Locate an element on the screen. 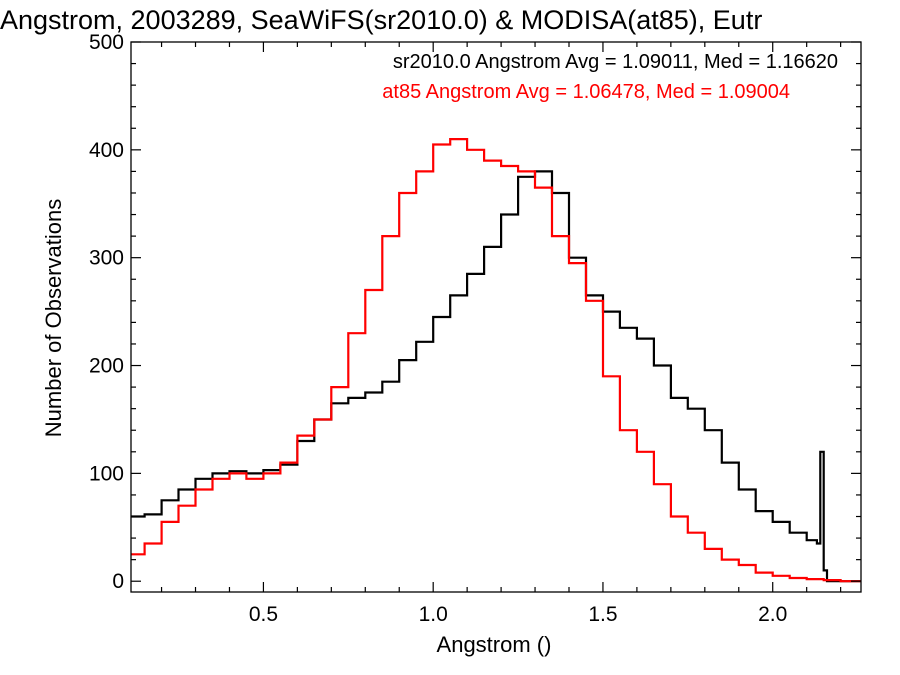 The width and height of the screenshot is (900, 675). y-tick-label: 200 is located at coordinates (106, 366).